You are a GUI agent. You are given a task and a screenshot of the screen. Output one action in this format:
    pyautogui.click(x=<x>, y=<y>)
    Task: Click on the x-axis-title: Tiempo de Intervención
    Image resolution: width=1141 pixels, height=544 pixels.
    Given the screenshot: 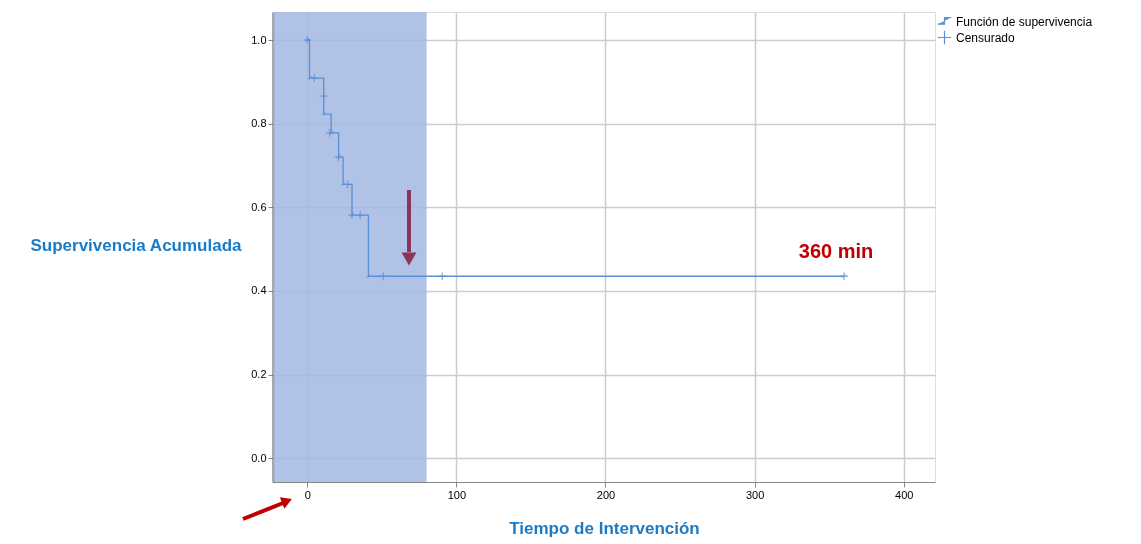 What is the action you would take?
    pyautogui.click(x=604, y=528)
    